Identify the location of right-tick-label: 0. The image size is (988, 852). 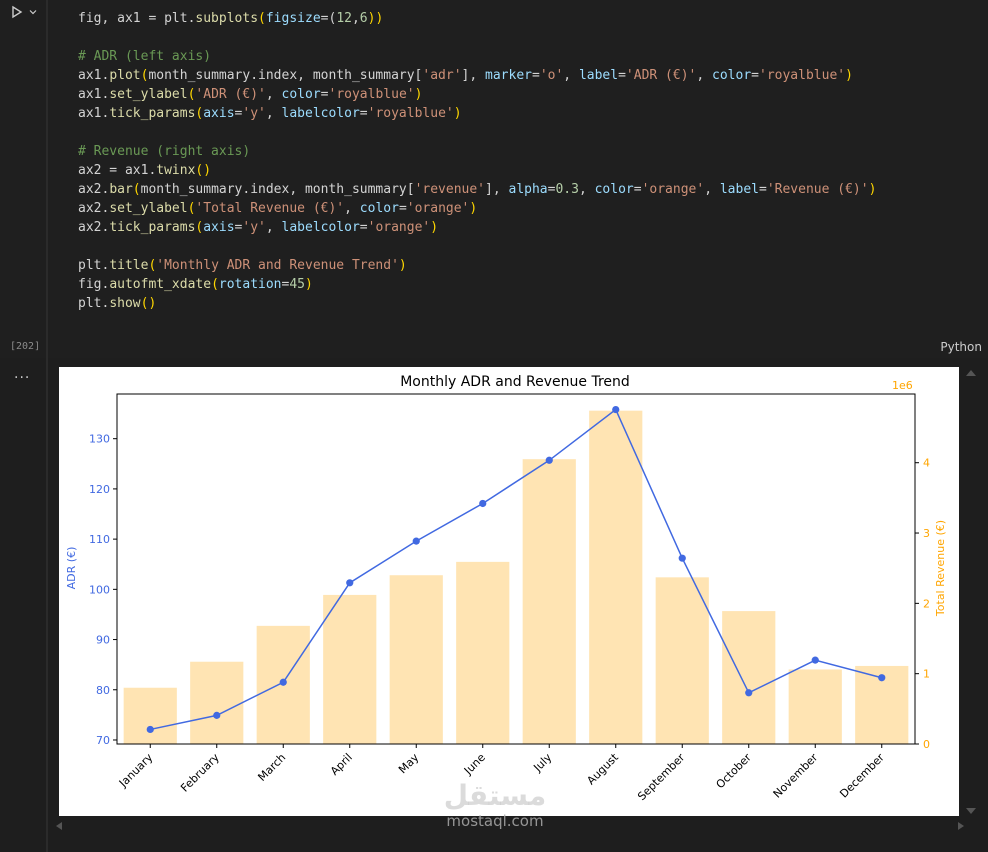
(926, 744).